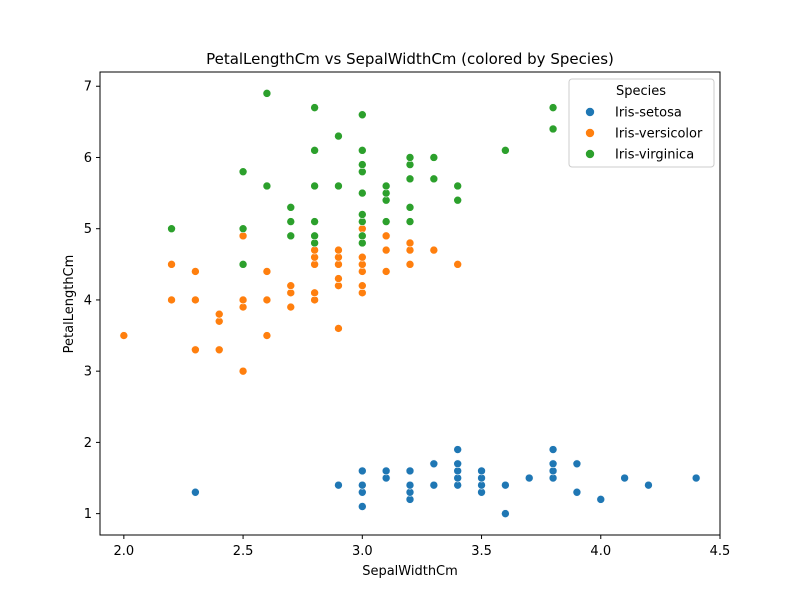 The image size is (800, 600). I want to click on y-tick-label: 7, so click(88, 87).